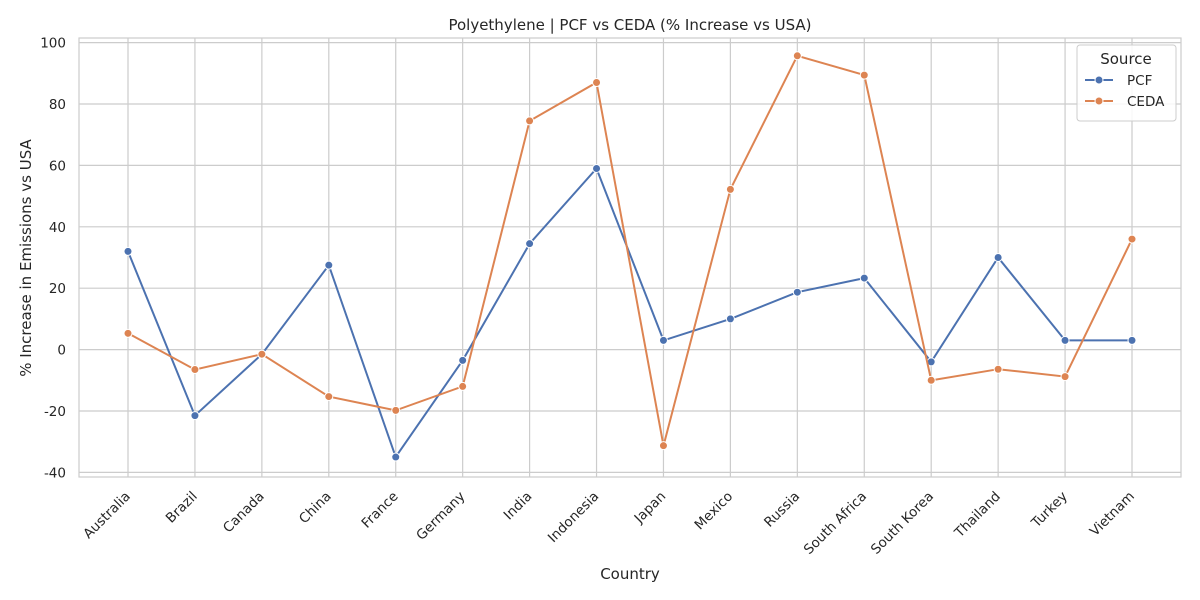 Image resolution: width=1200 pixels, height=600 pixels. What do you see at coordinates (315, 508) in the screenshot?
I see `x-tick-label: China` at bounding box center [315, 508].